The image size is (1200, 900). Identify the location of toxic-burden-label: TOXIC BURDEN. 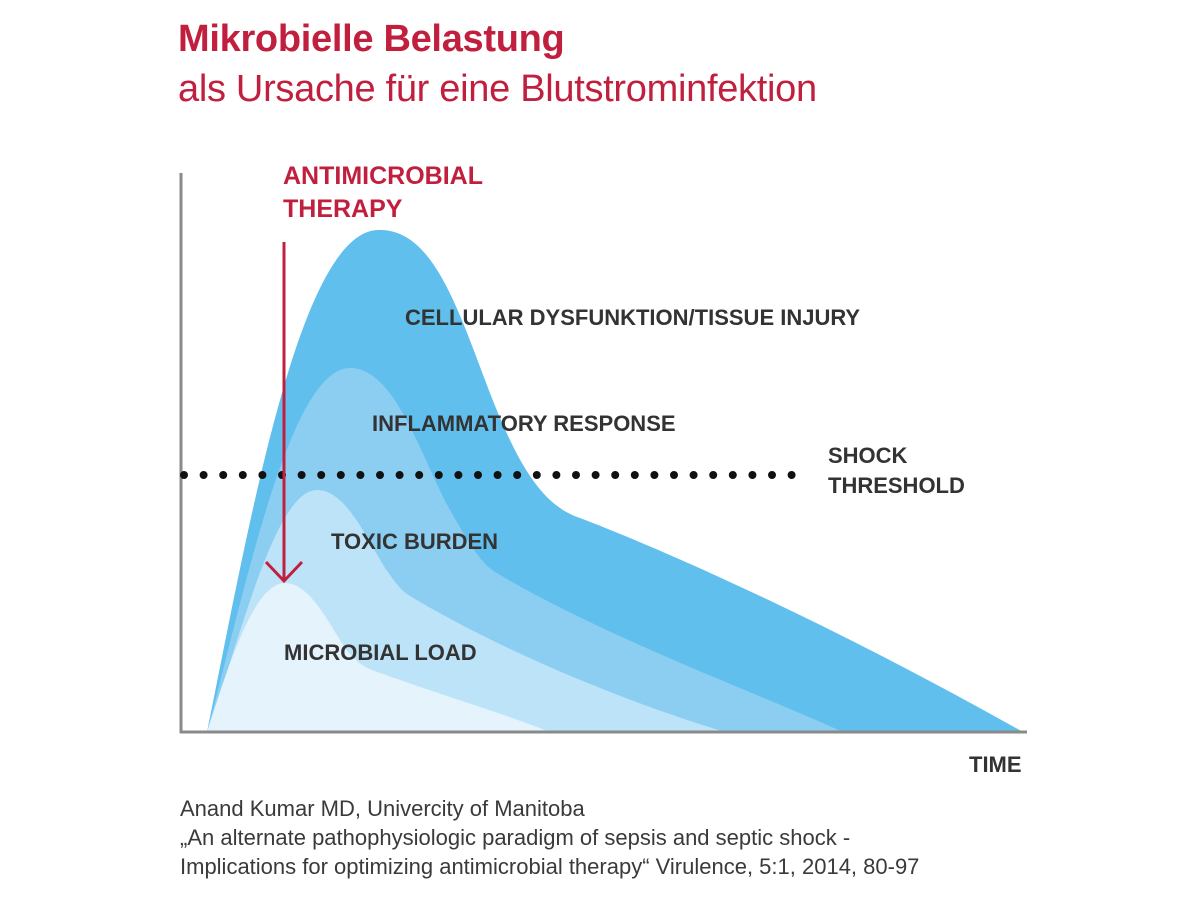
(415, 541).